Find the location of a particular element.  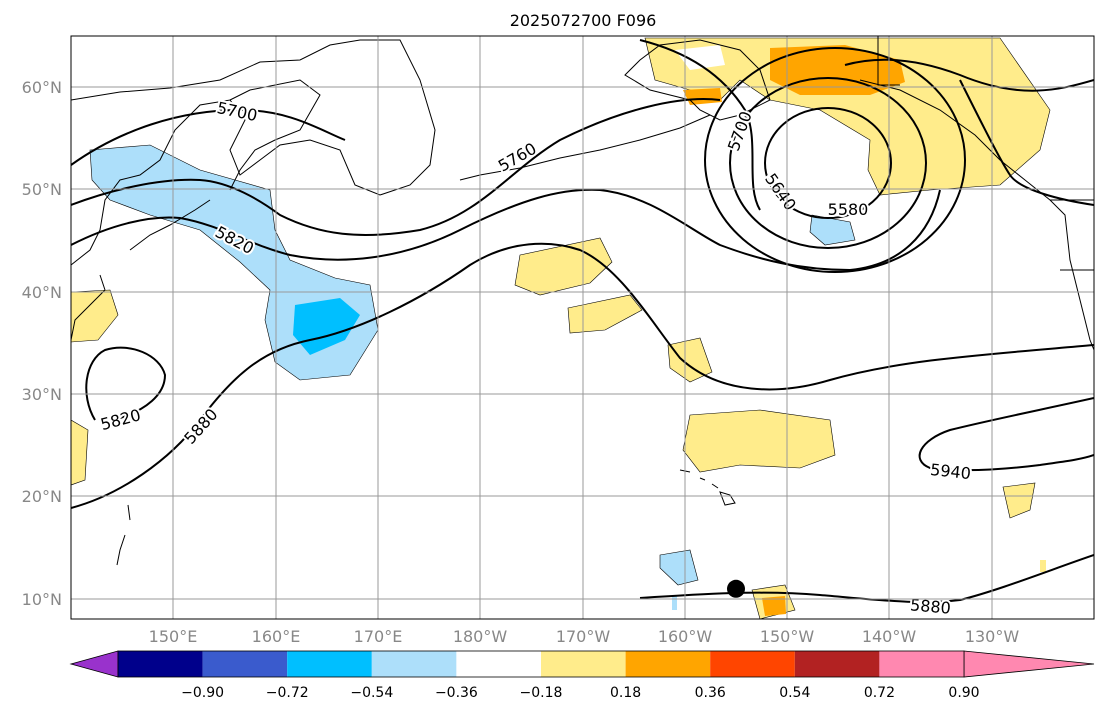

north-america-coastline is located at coordinates (976, 215).